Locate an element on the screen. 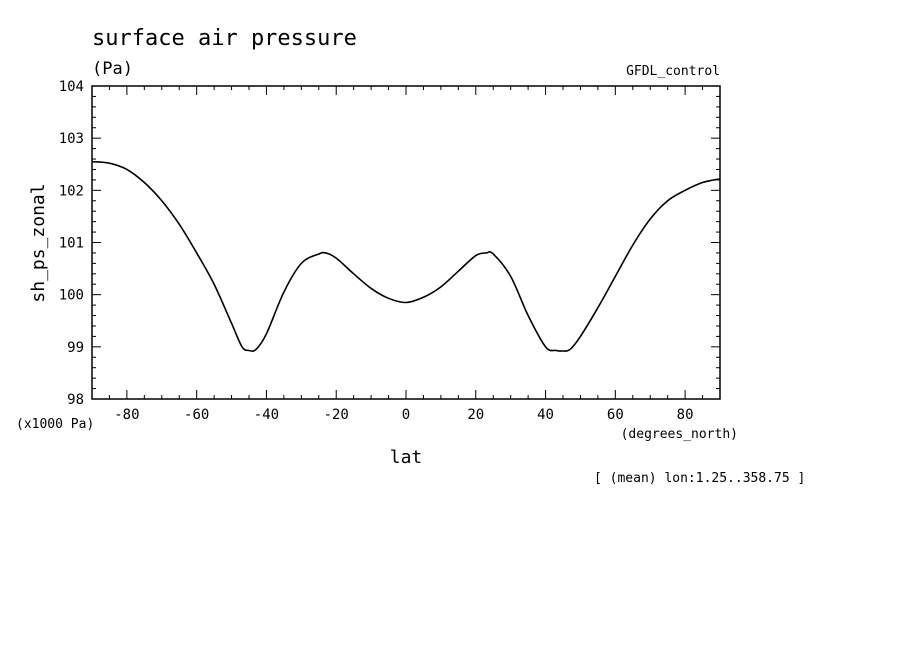 The height and width of the screenshot is (654, 904). y-tick-label: 104 is located at coordinates (71, 87).